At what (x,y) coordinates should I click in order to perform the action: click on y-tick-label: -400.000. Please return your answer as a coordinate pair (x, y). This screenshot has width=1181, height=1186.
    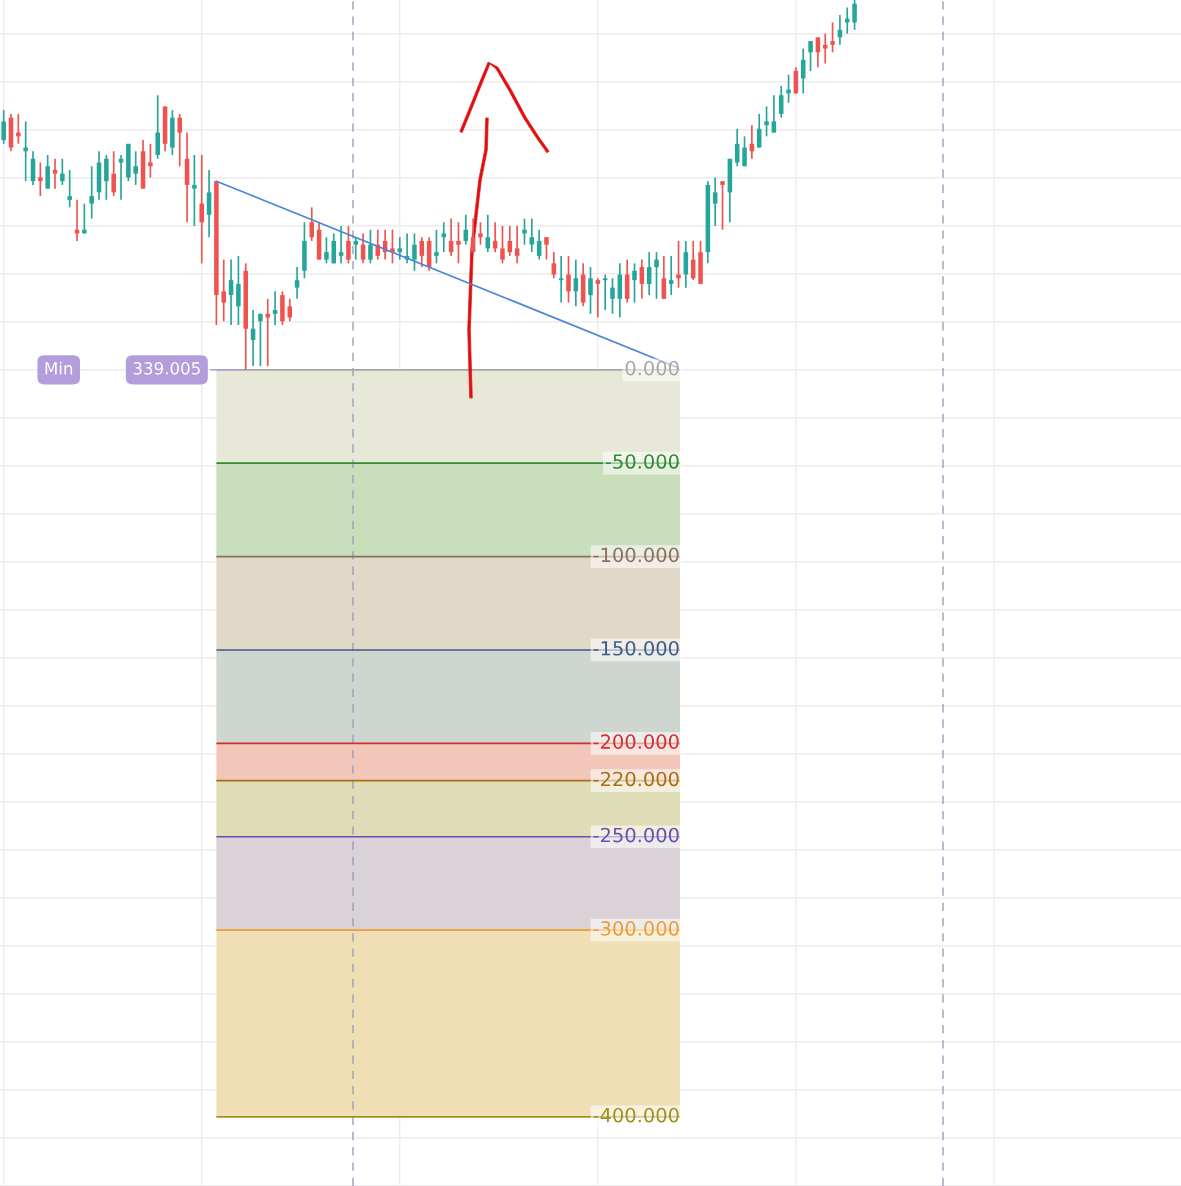
    Looking at the image, I should click on (636, 1115).